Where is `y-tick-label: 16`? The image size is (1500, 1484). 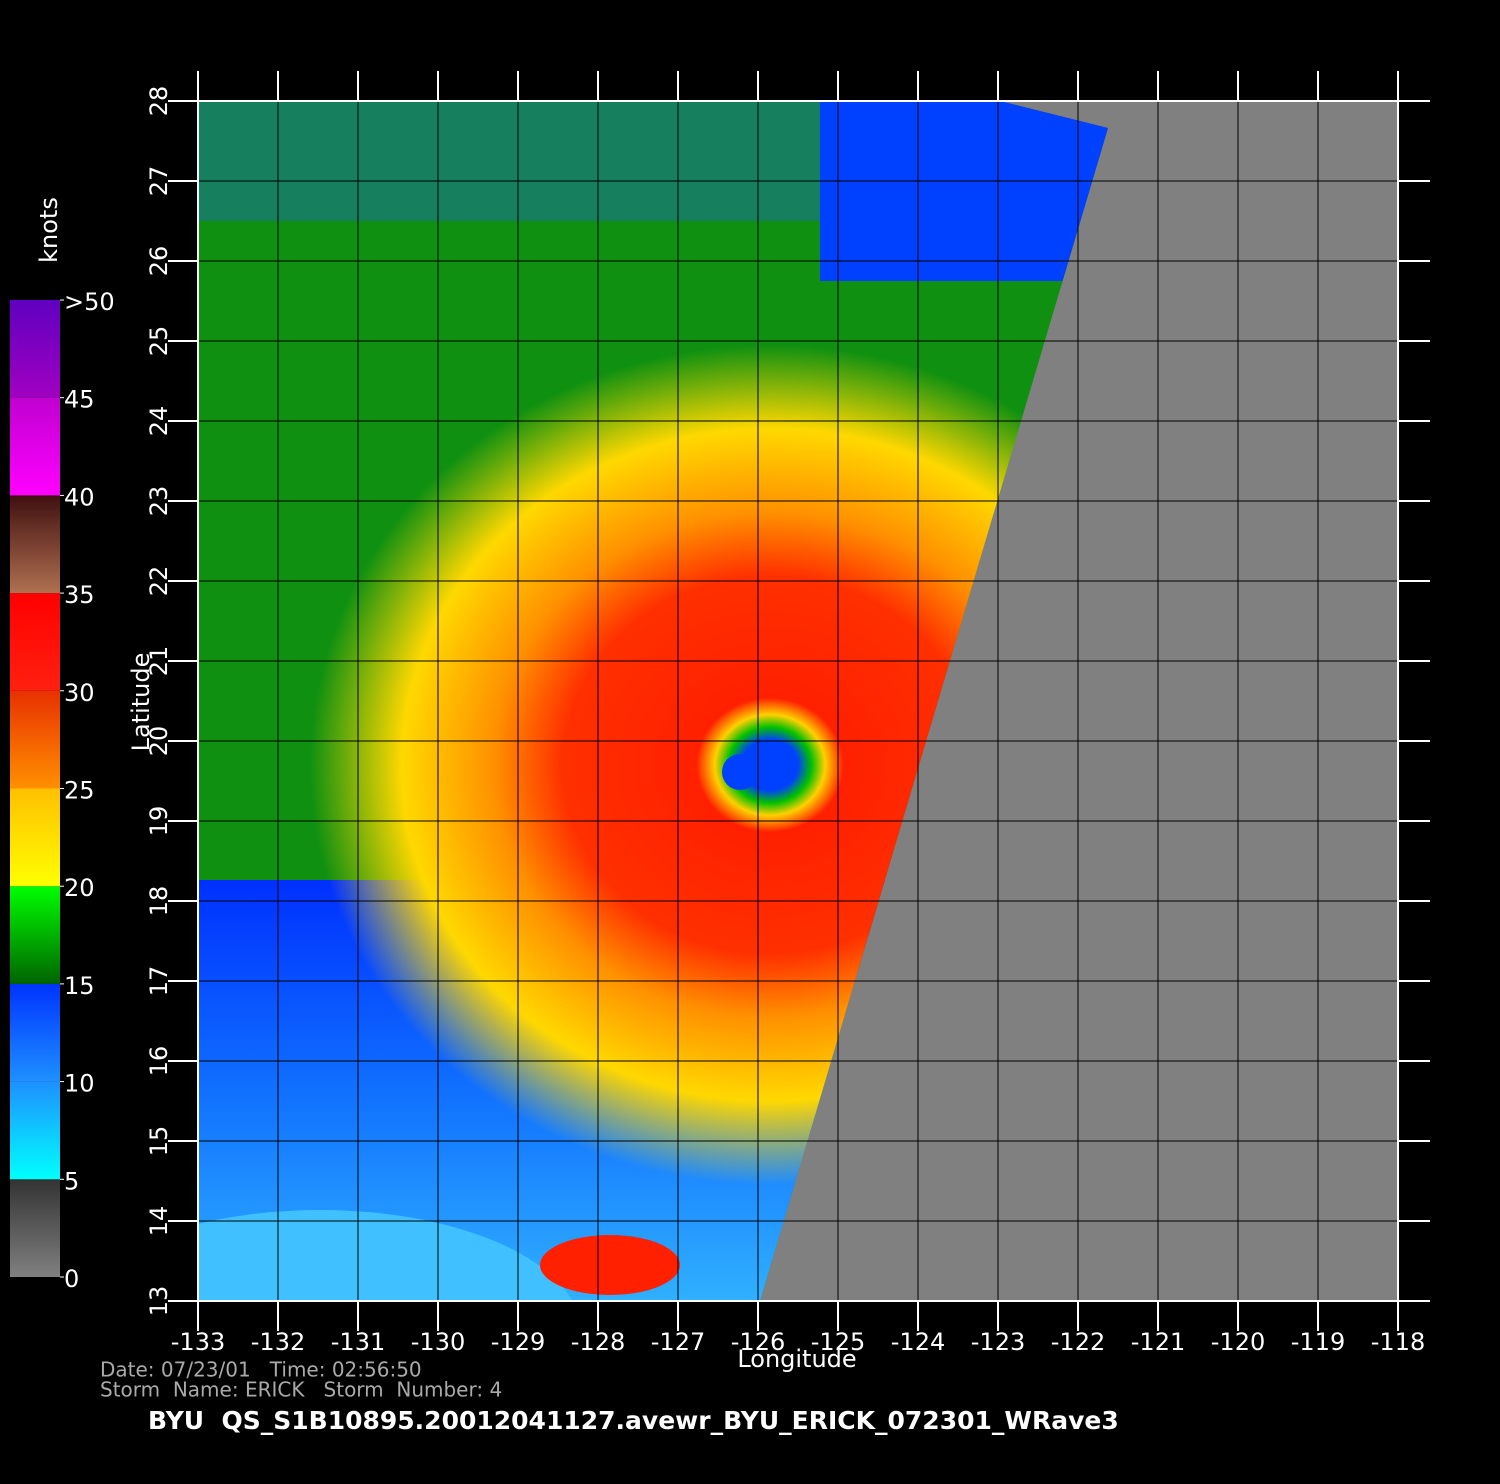
y-tick-label: 16 is located at coordinates (159, 1061).